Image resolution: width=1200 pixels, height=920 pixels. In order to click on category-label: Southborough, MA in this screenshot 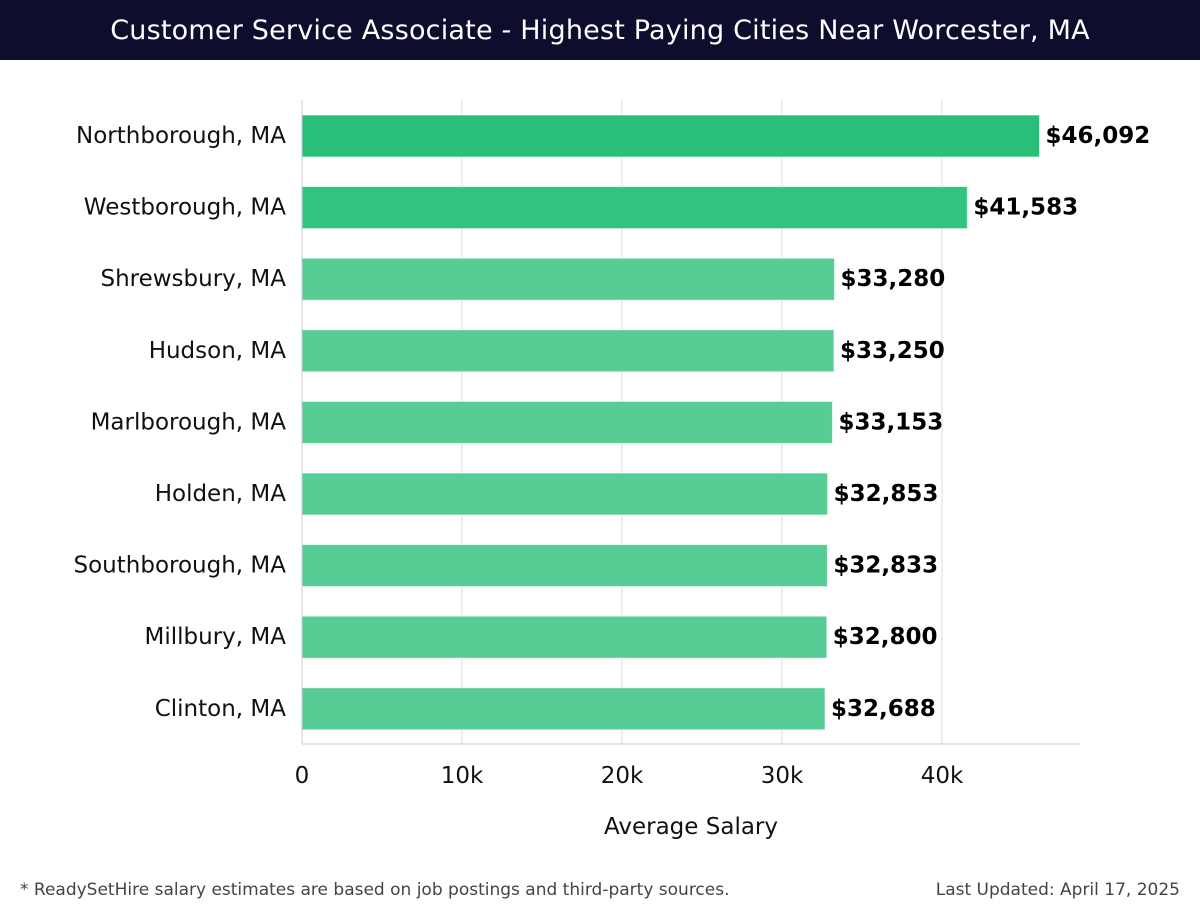, I will do `click(180, 566)`.